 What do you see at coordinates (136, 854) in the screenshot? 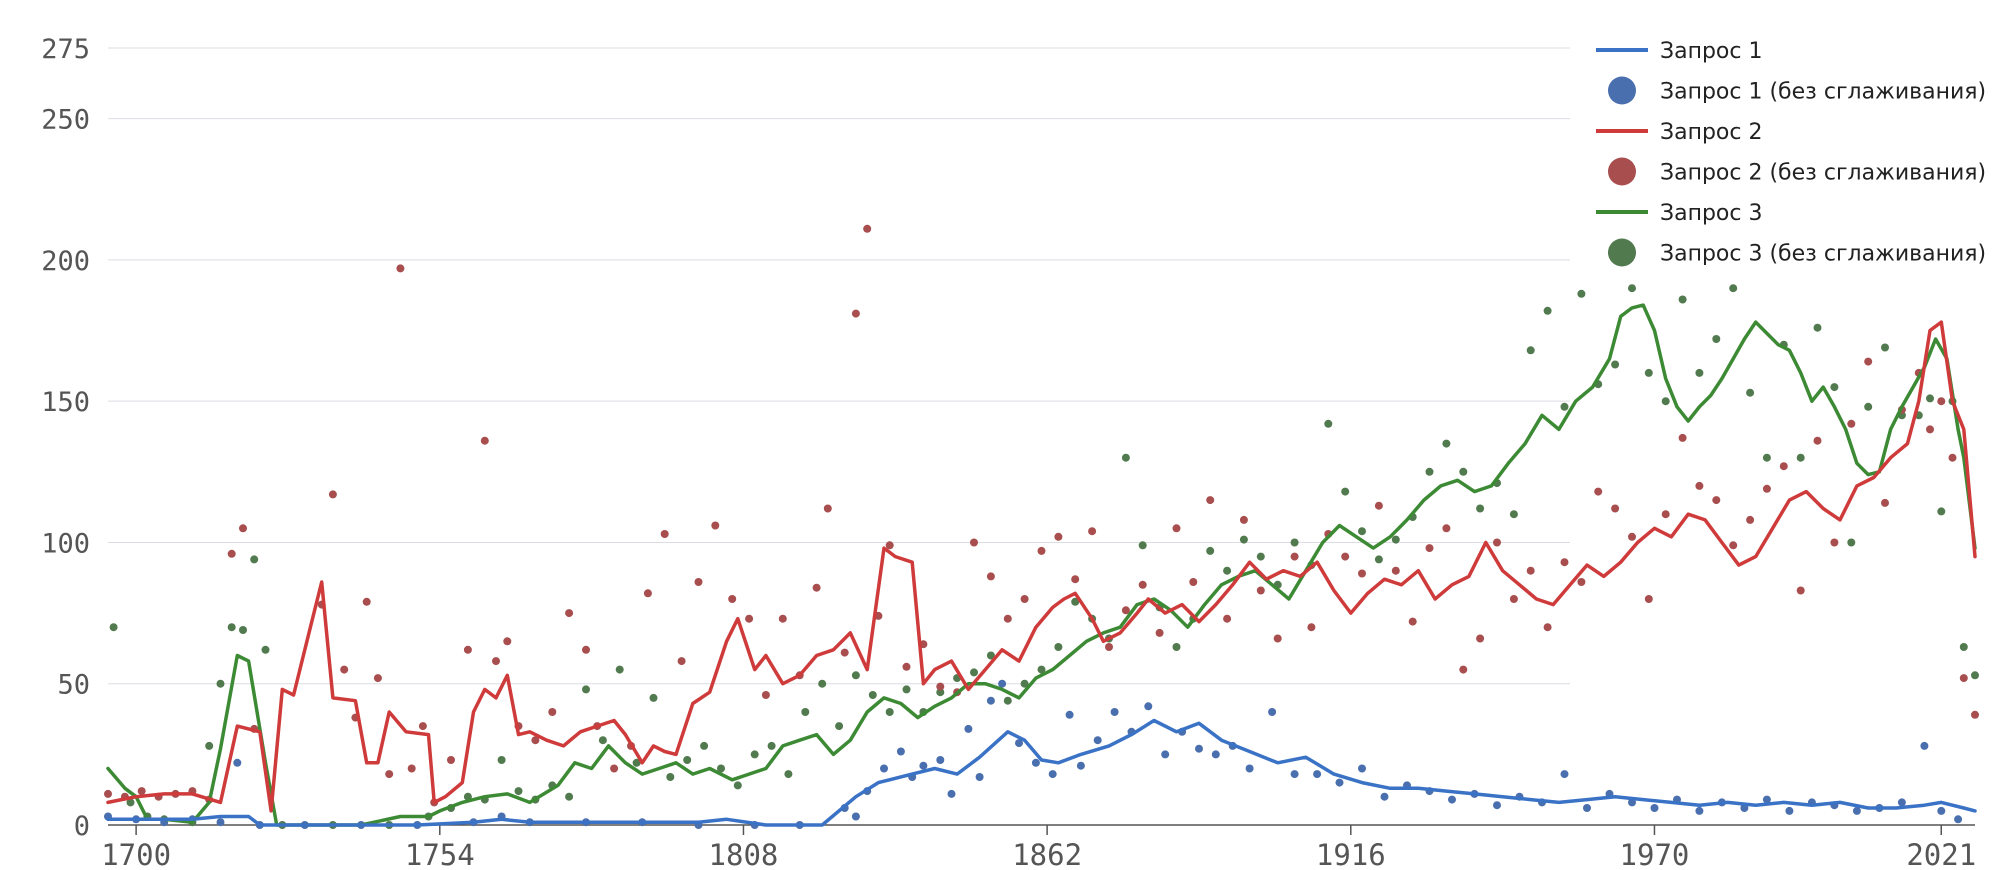
I see `x-tick-label: 1700` at bounding box center [136, 854].